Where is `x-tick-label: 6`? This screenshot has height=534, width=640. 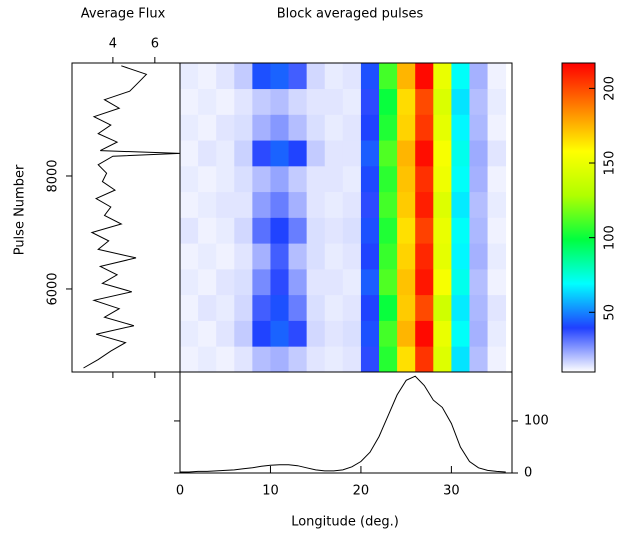 x-tick-label: 6 is located at coordinates (155, 44).